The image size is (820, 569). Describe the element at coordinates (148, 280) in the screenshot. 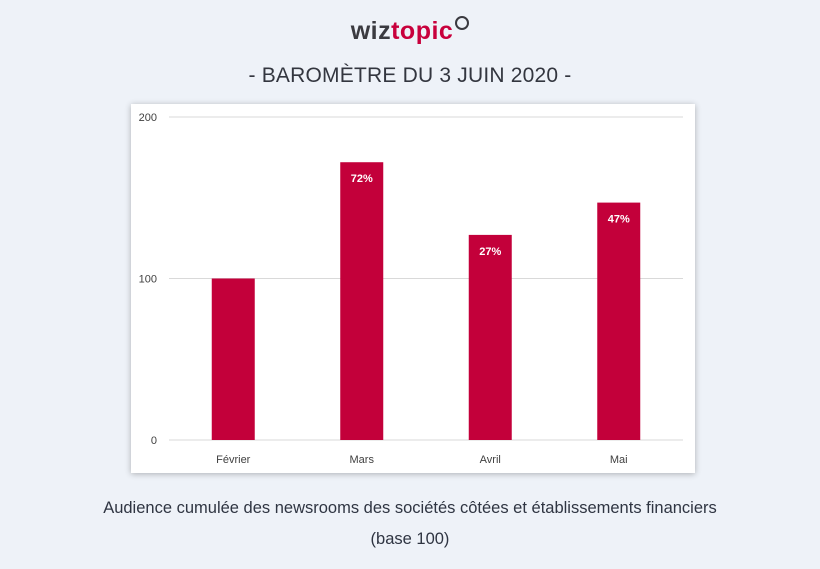

I see `y-tick-label-1: 100` at that location.